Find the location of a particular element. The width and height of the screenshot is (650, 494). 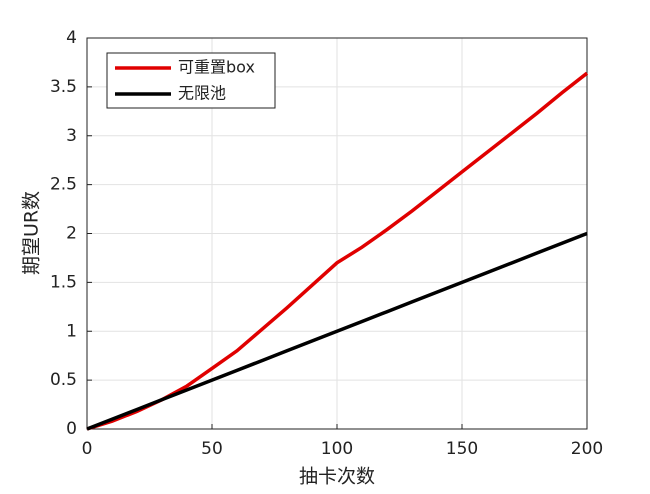

y-tick-label: 2 is located at coordinates (71, 234).